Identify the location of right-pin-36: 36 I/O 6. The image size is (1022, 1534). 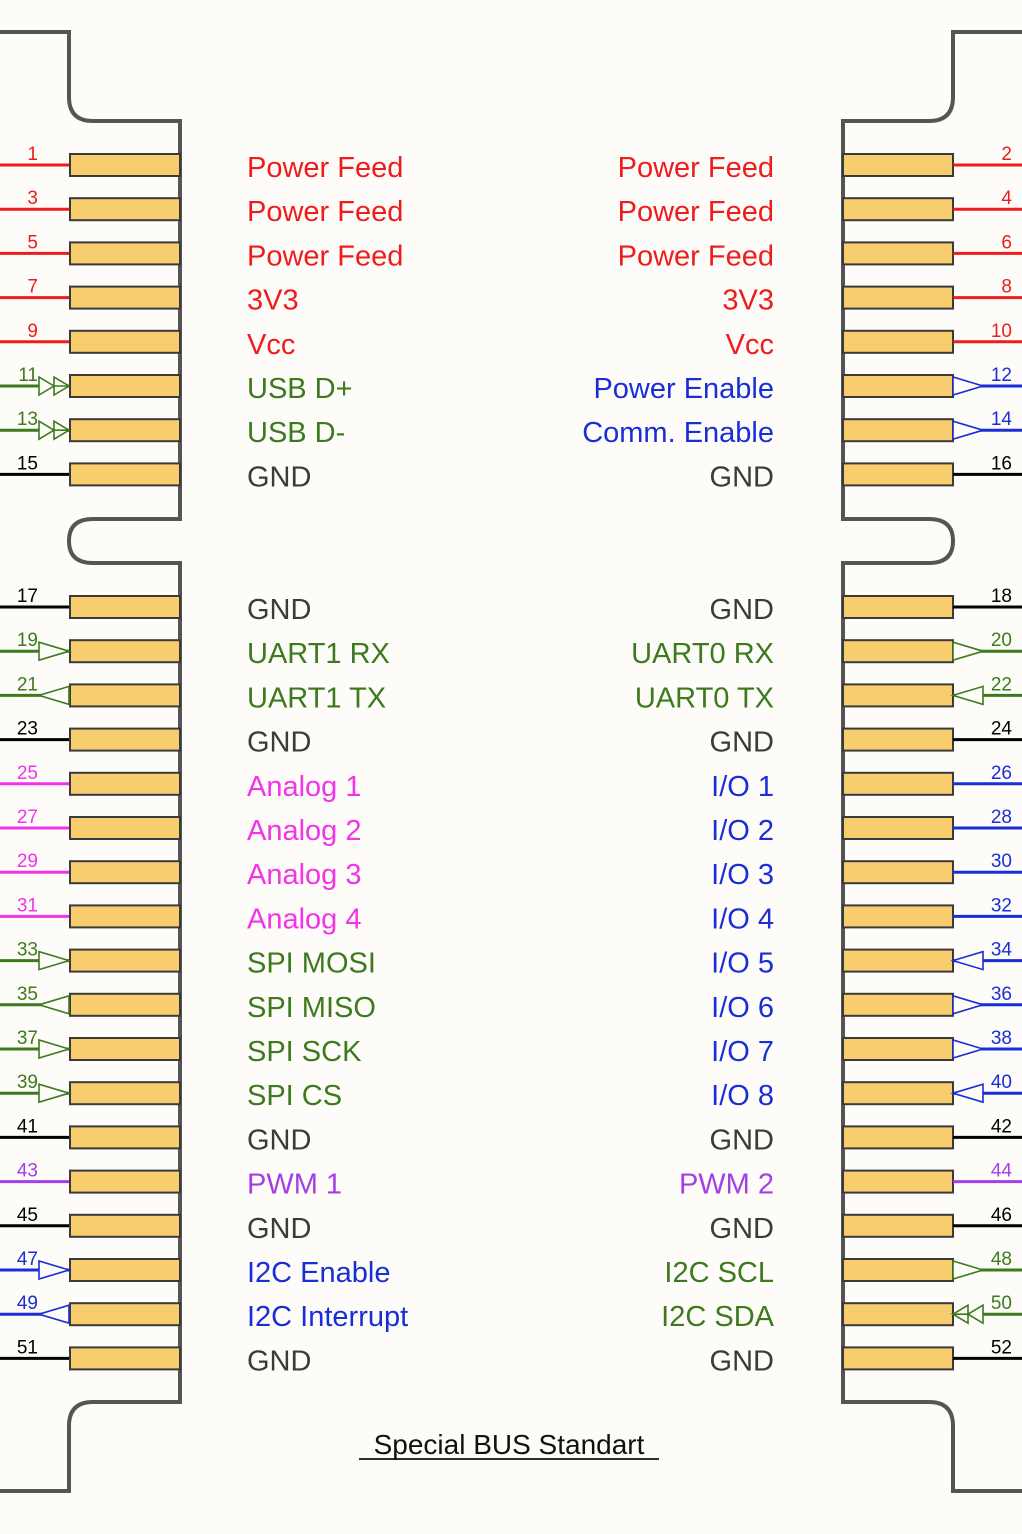
(866, 1004).